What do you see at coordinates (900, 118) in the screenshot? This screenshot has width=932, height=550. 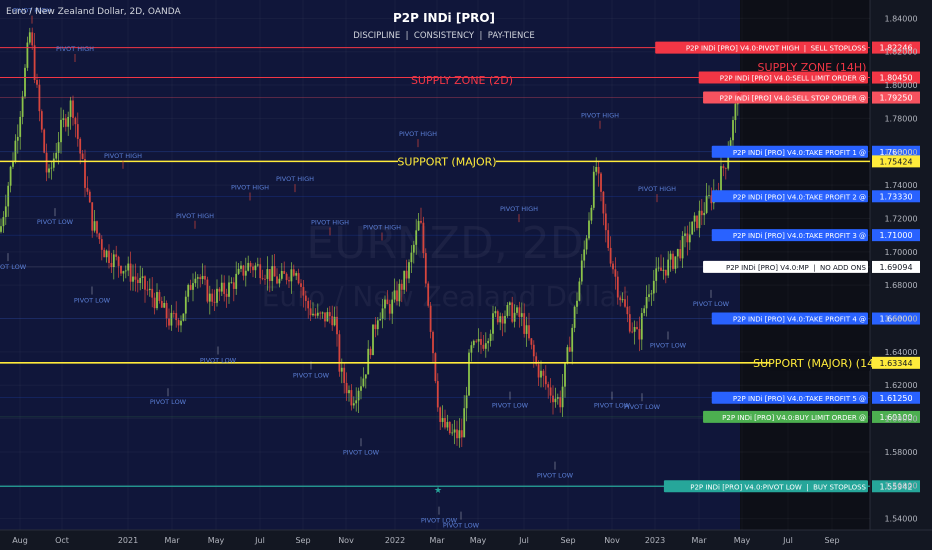 I see `price-tick-label: 1.78000` at bounding box center [900, 118].